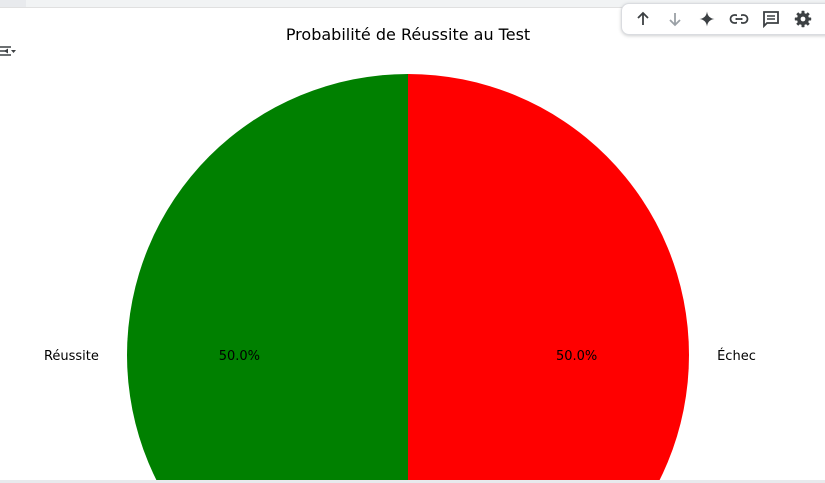 The image size is (825, 483). Describe the element at coordinates (822, 19) in the screenshot. I see `more-button` at that location.